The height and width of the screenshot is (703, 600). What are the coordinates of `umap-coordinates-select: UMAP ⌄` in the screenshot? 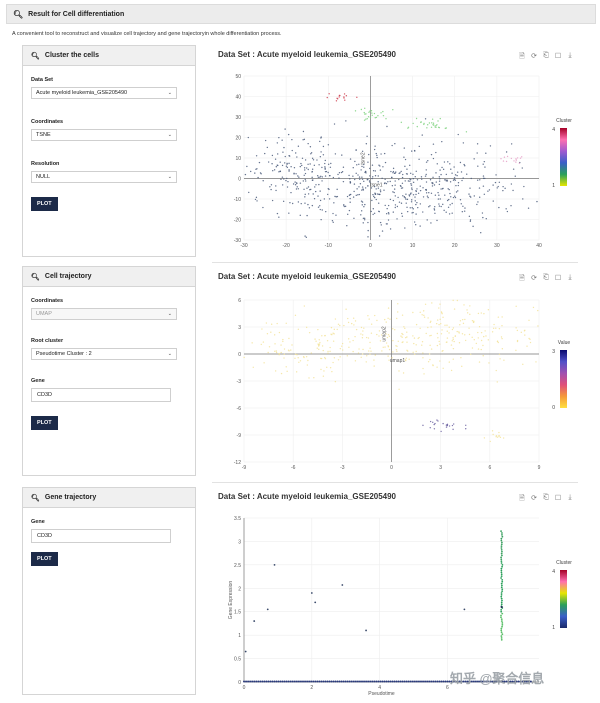 It's located at (104, 314).